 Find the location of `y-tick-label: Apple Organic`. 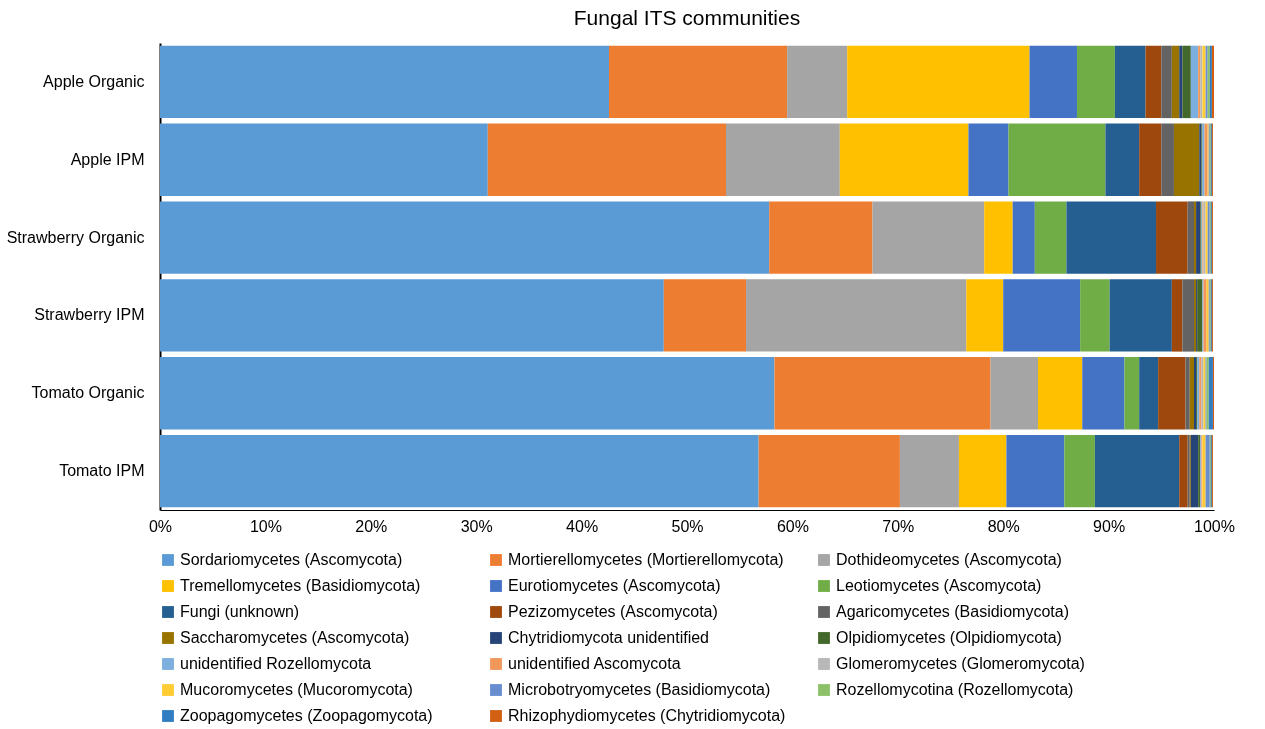

y-tick-label: Apple Organic is located at coordinates (94, 81).